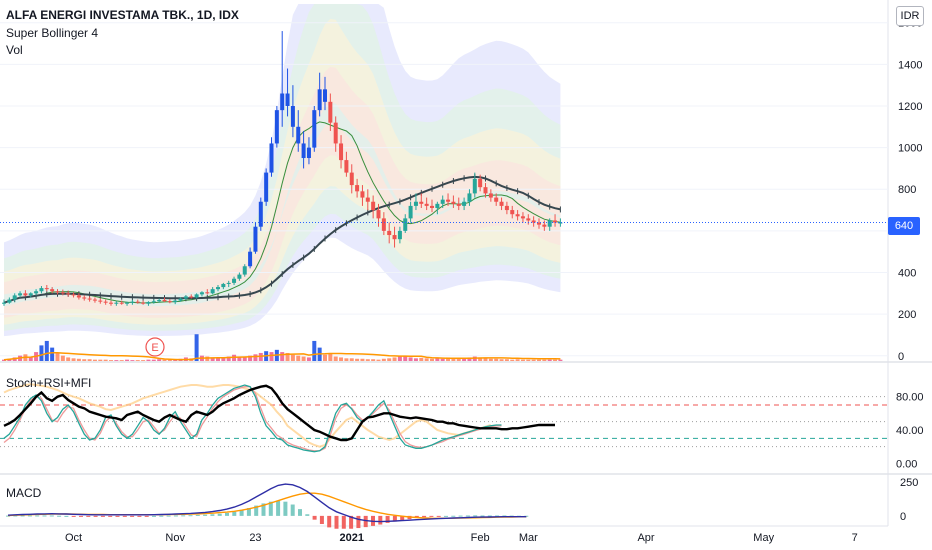  I want to click on earnings-marker: E, so click(155, 347).